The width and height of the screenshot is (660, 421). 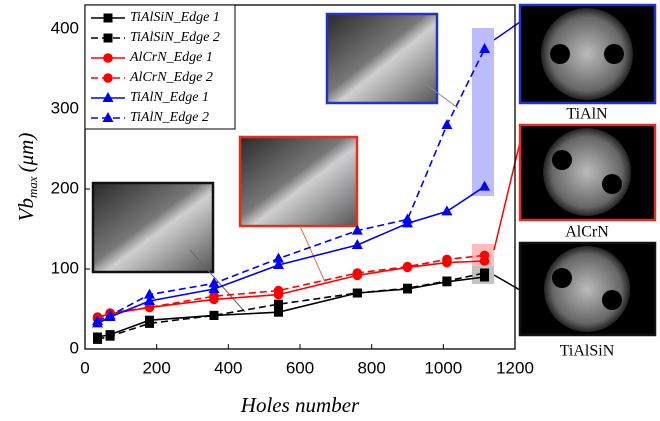 I want to click on legend-label: TiAlN_Edge 1, so click(x=169, y=97).